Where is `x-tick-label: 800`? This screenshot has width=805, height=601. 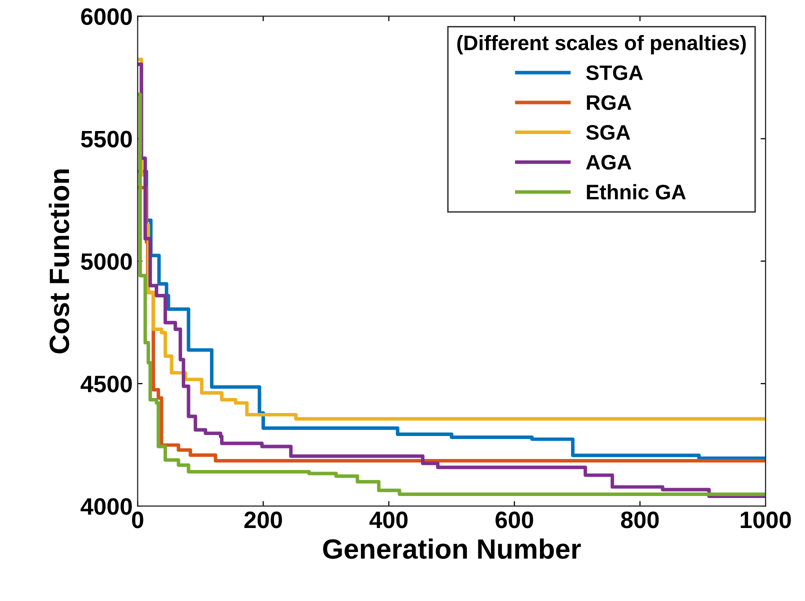 x-tick-label: 800 is located at coordinates (640, 520).